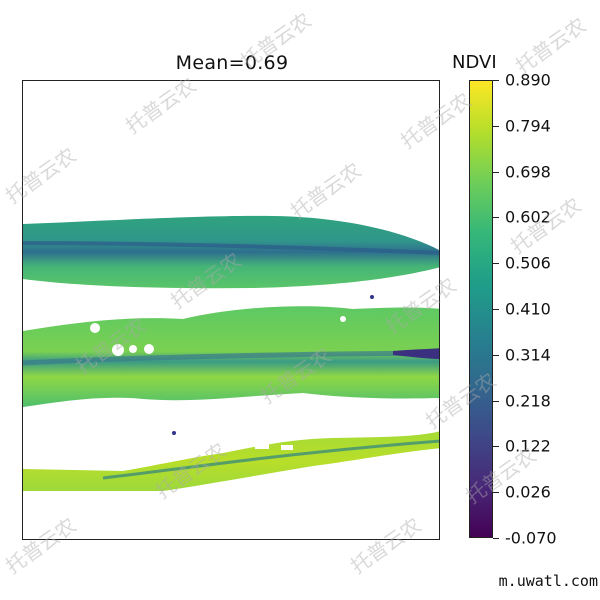  I want to click on leaf-2-holes, so click(218, 336).